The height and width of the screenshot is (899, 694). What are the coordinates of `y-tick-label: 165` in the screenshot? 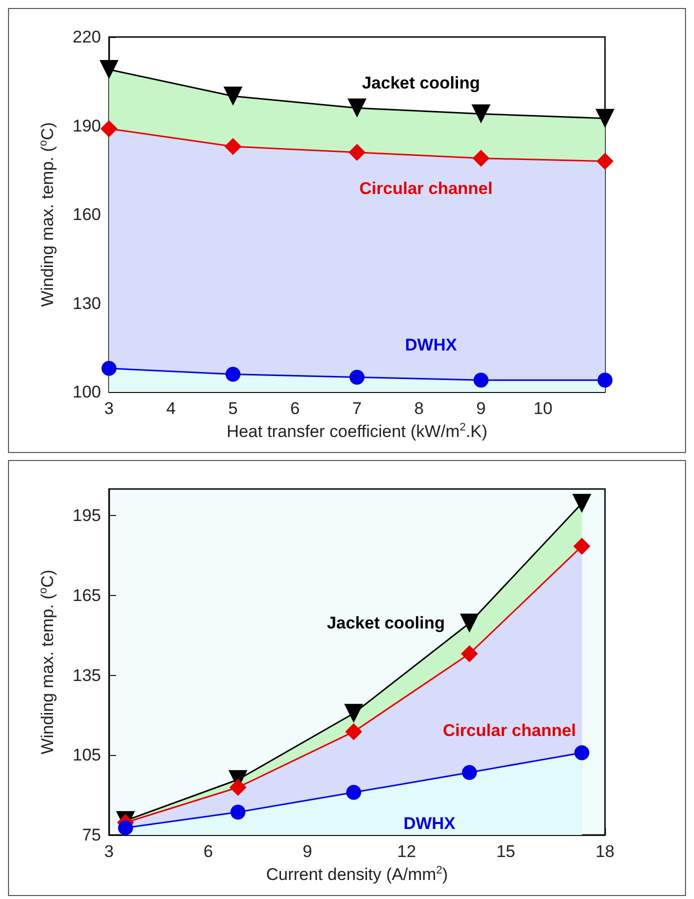 It's located at (86, 595).